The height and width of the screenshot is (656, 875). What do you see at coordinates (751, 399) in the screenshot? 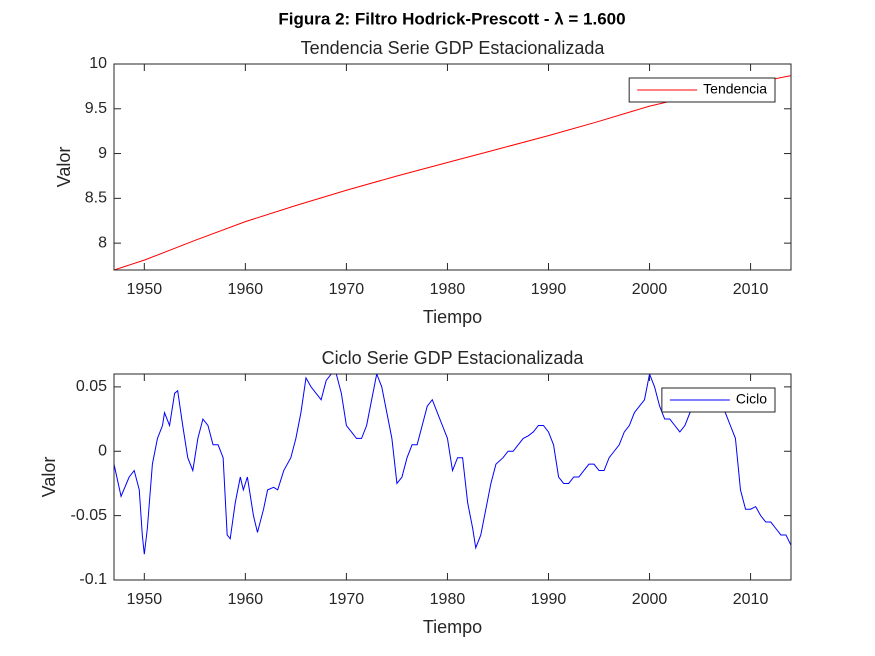
I see `legend-label: Ciclo` at bounding box center [751, 399].